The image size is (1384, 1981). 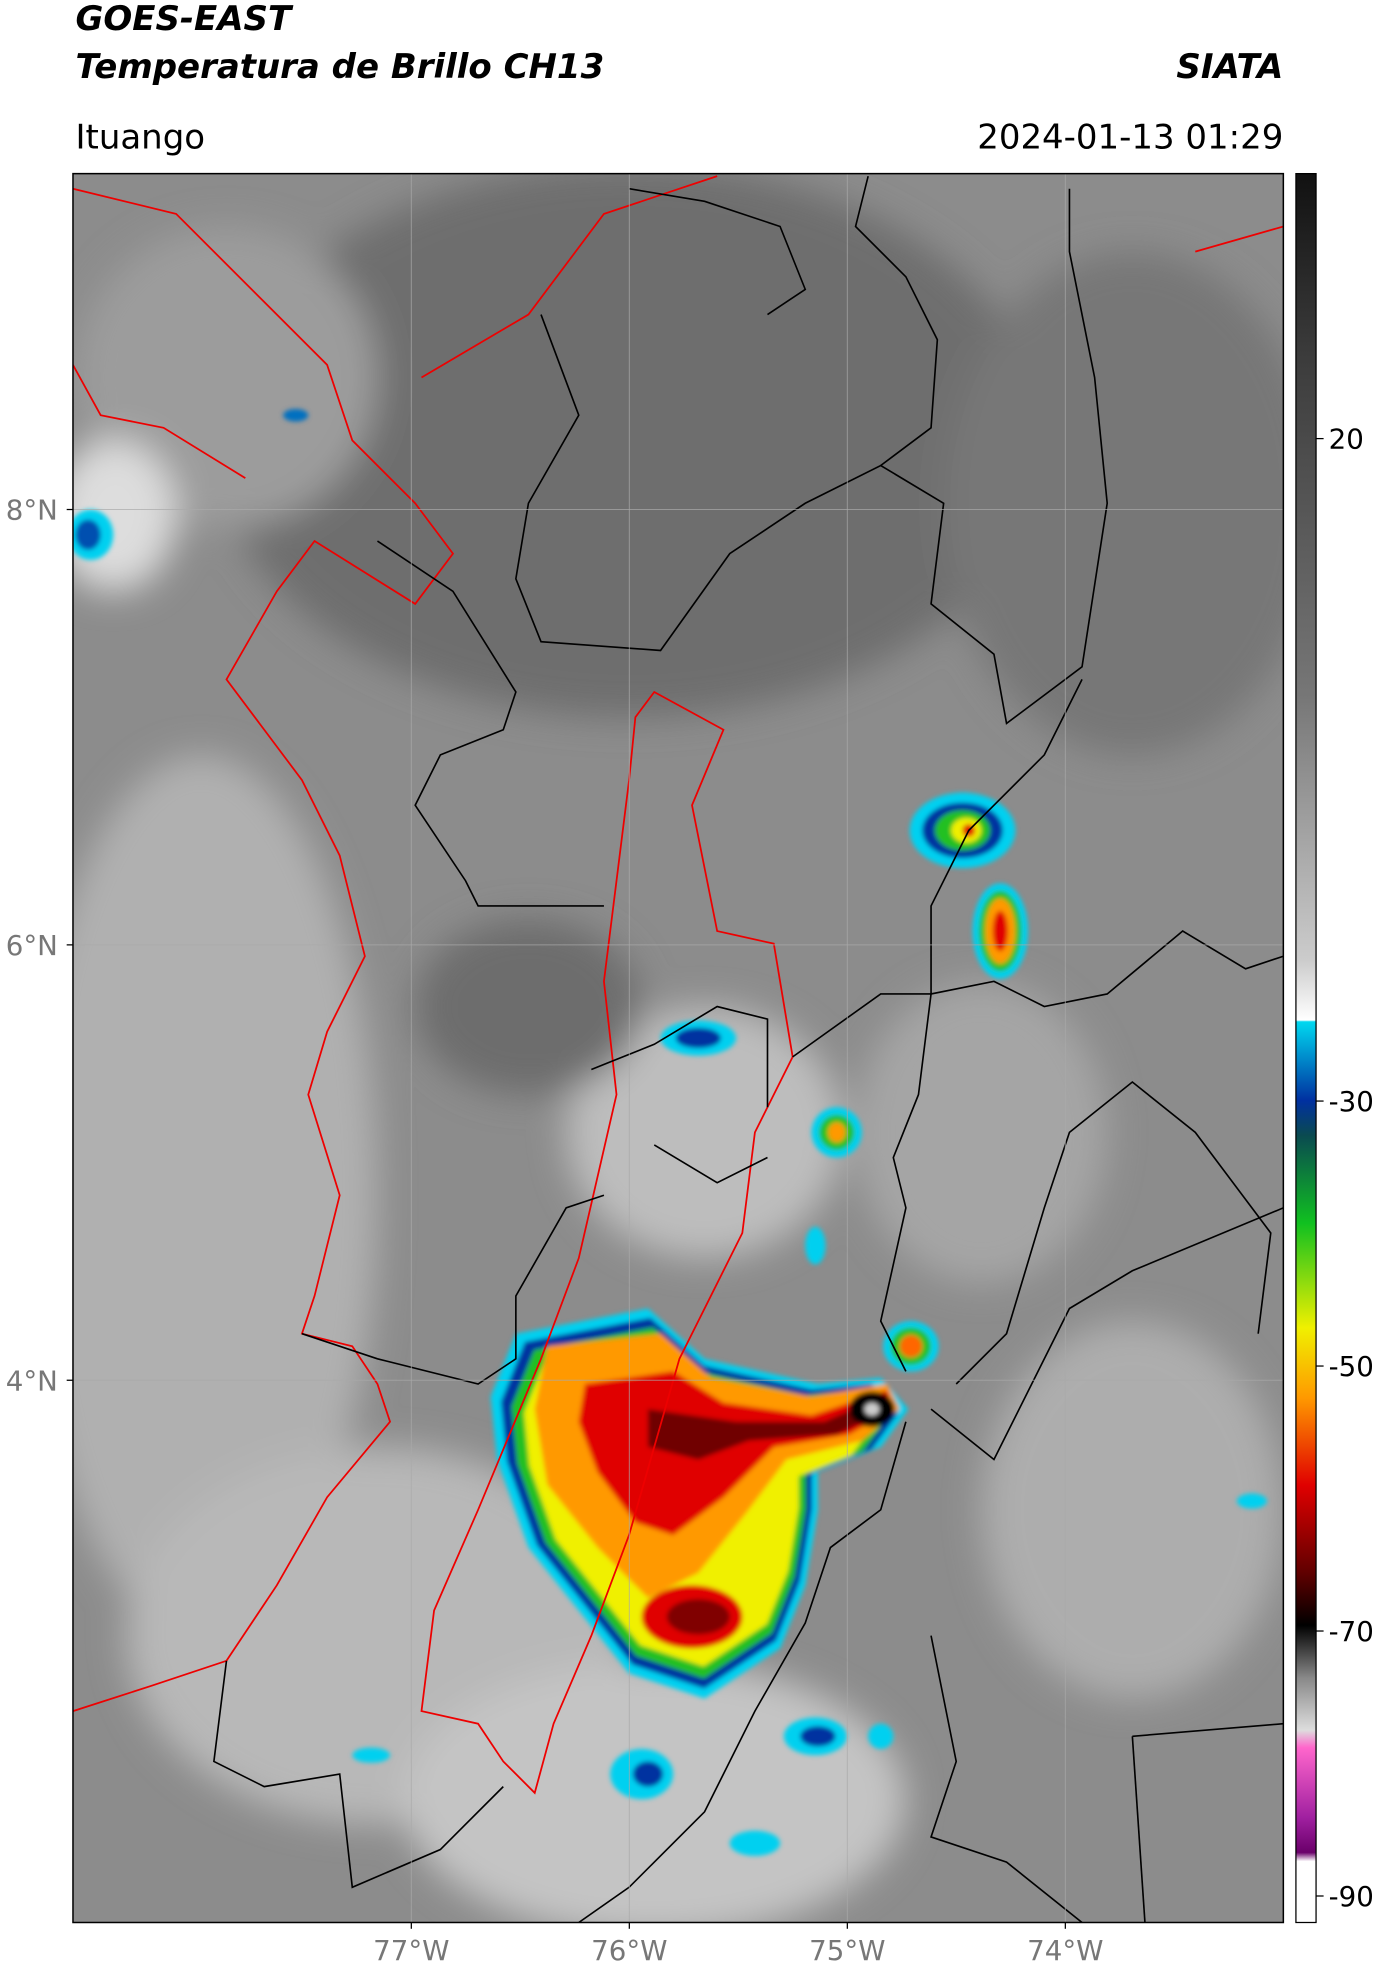 I want to click on lon-tick-label: 75°W, so click(x=847, y=1950).